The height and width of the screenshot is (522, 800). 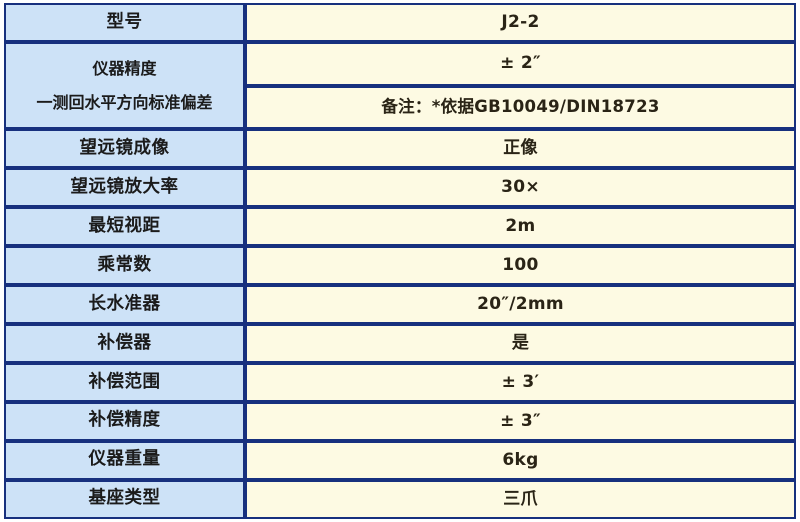 I want to click on spec-label-telescope-magnification: 望远镜放大率, so click(x=124, y=188).